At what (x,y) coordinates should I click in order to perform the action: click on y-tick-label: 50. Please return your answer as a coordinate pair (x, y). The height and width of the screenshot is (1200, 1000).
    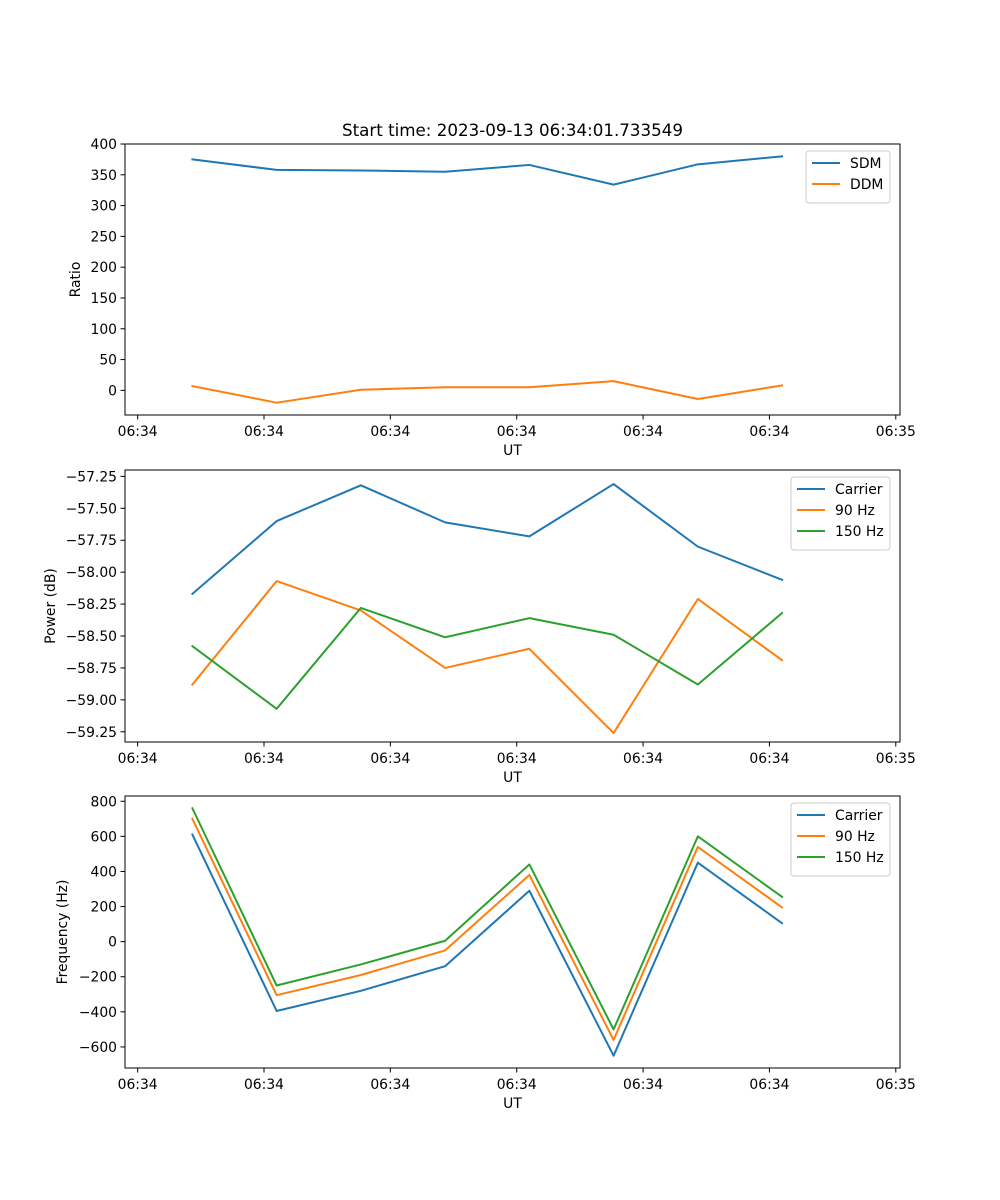
    Looking at the image, I should click on (108, 361).